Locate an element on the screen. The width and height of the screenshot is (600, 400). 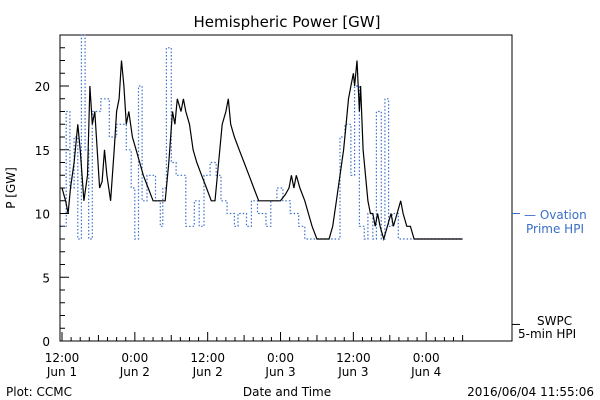
legend-ovation-line1: — Ovation is located at coordinates (555, 215).